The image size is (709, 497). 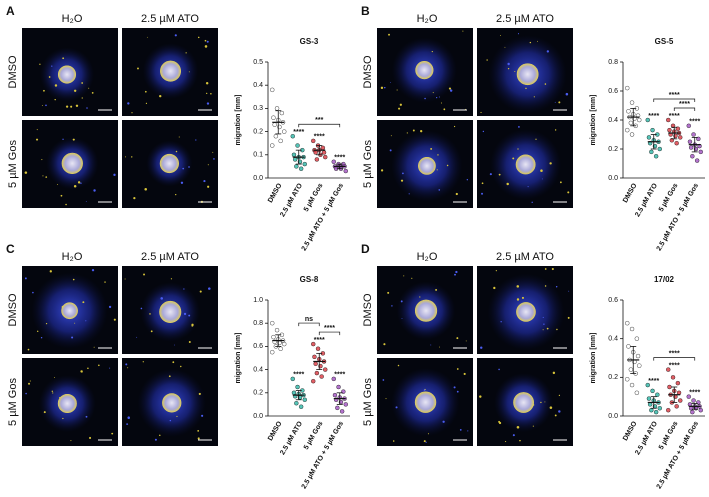 What do you see at coordinates (258, 300) in the screenshot?
I see `y-tick-label: 1.0` at bounding box center [258, 300].